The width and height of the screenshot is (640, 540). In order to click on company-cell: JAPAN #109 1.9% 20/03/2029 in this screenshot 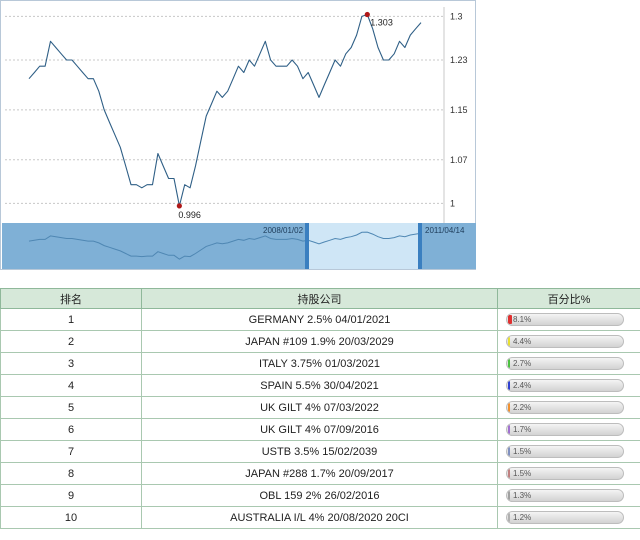, I will do `click(319, 341)`.